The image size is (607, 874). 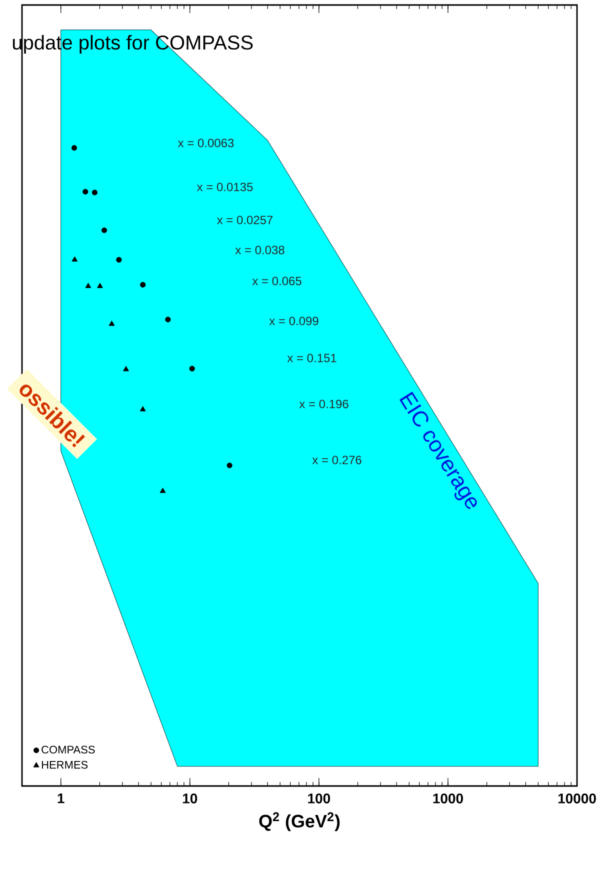 I want to click on x-tick-label: 100, so click(x=319, y=799).